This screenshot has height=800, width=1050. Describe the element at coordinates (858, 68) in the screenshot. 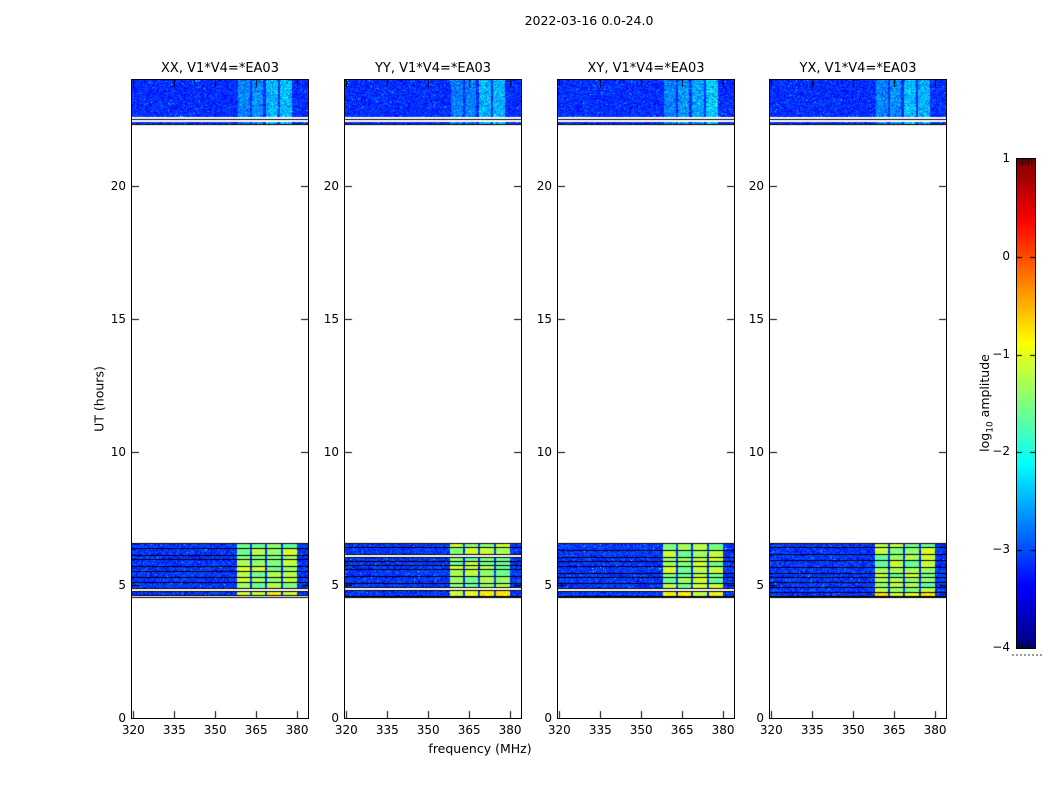

I see `panel-title-yx: YX, V1*V4=*EA03` at that location.